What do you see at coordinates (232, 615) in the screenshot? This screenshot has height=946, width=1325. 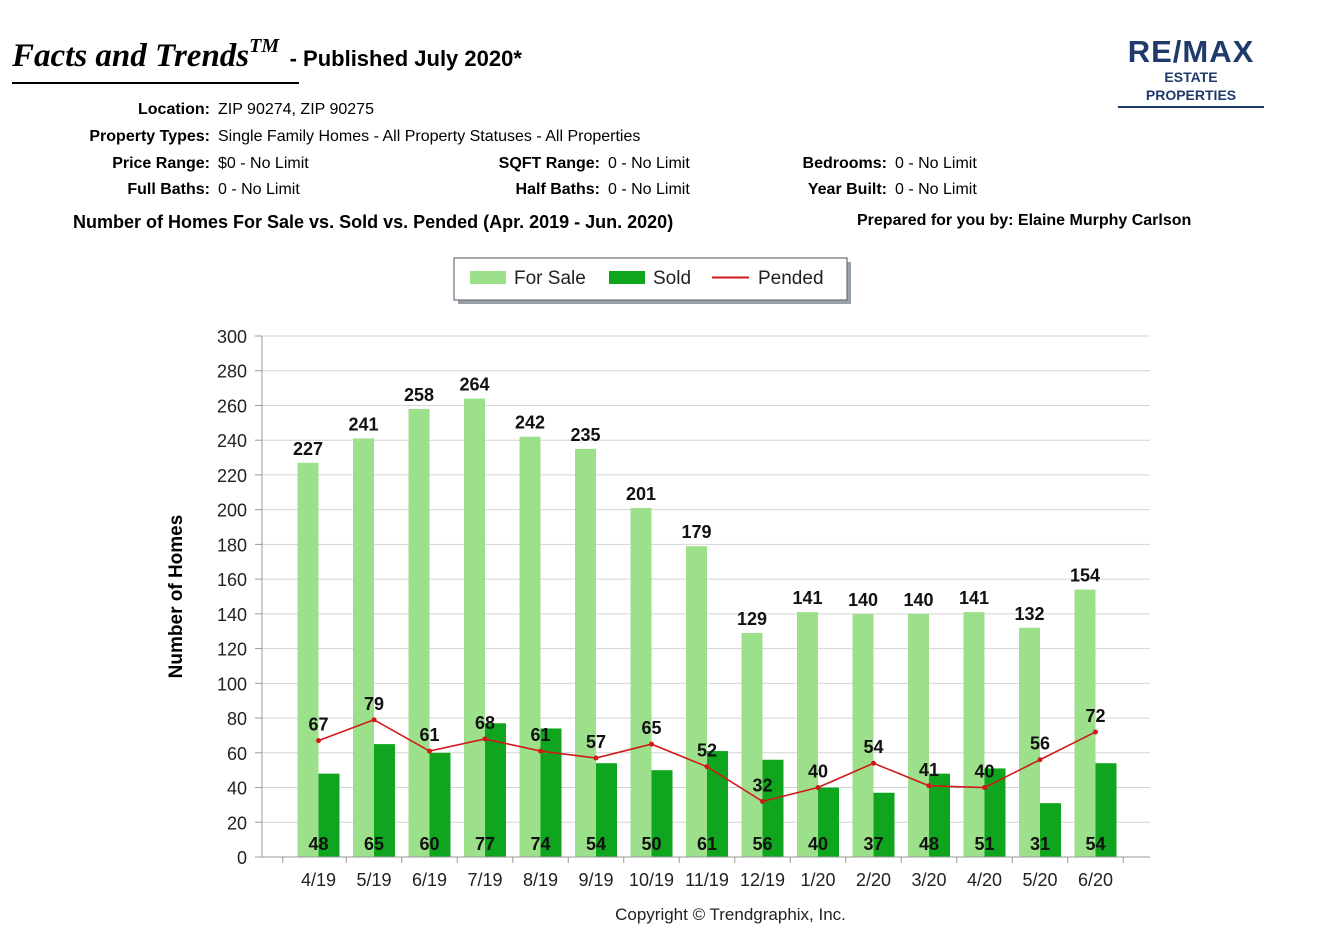 I see `y-tick-label: 140` at bounding box center [232, 615].